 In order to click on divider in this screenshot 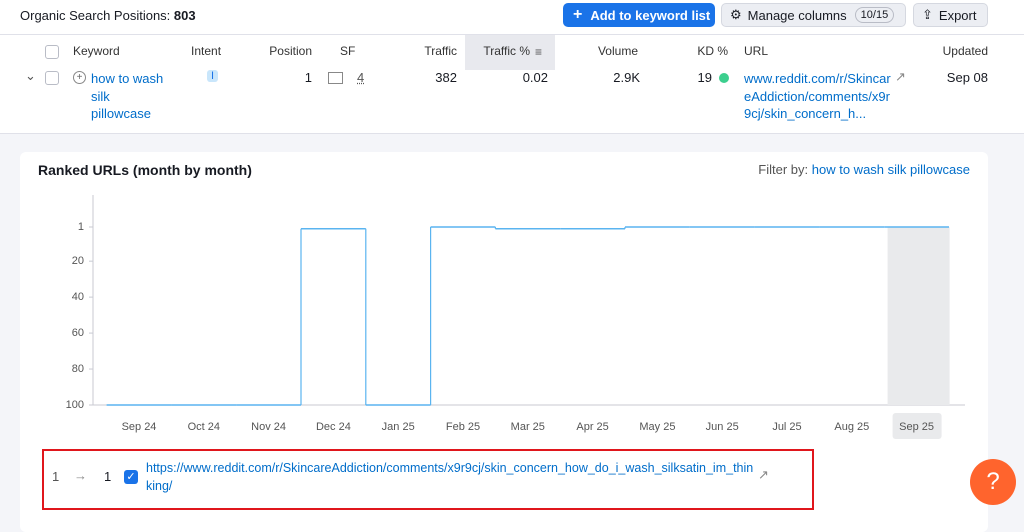, I will do `click(512, 34)`.